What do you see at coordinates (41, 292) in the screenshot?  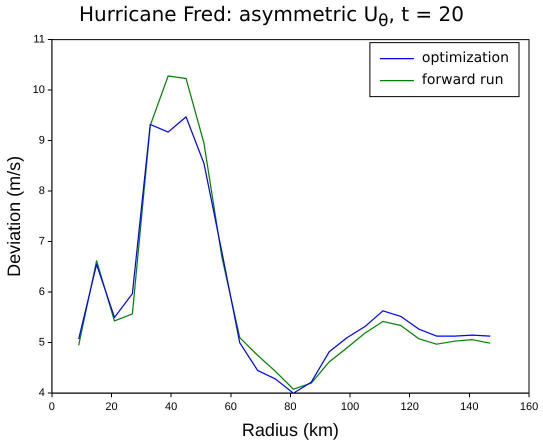 I see `y-tick-label: 6` at bounding box center [41, 292].